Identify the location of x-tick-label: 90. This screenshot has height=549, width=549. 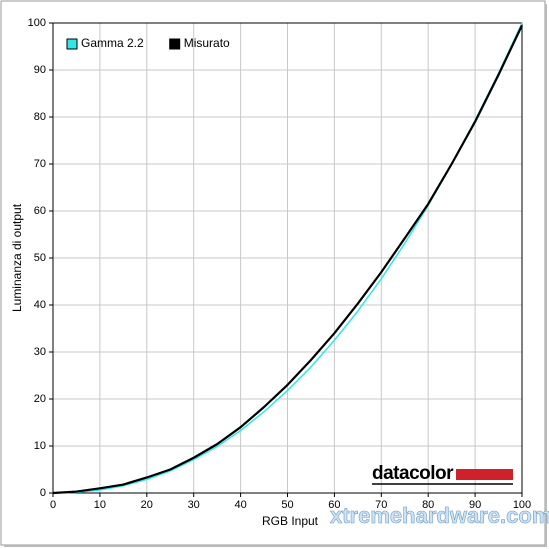
(475, 505).